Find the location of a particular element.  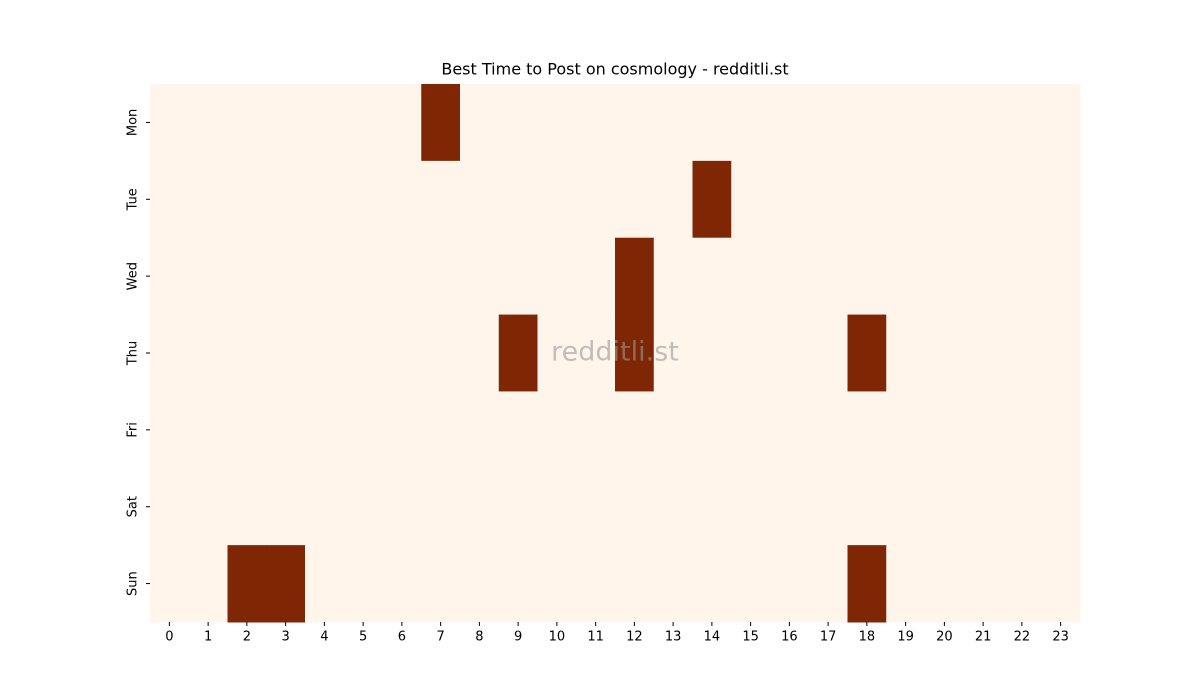

x-tick-label: 1 is located at coordinates (208, 637).